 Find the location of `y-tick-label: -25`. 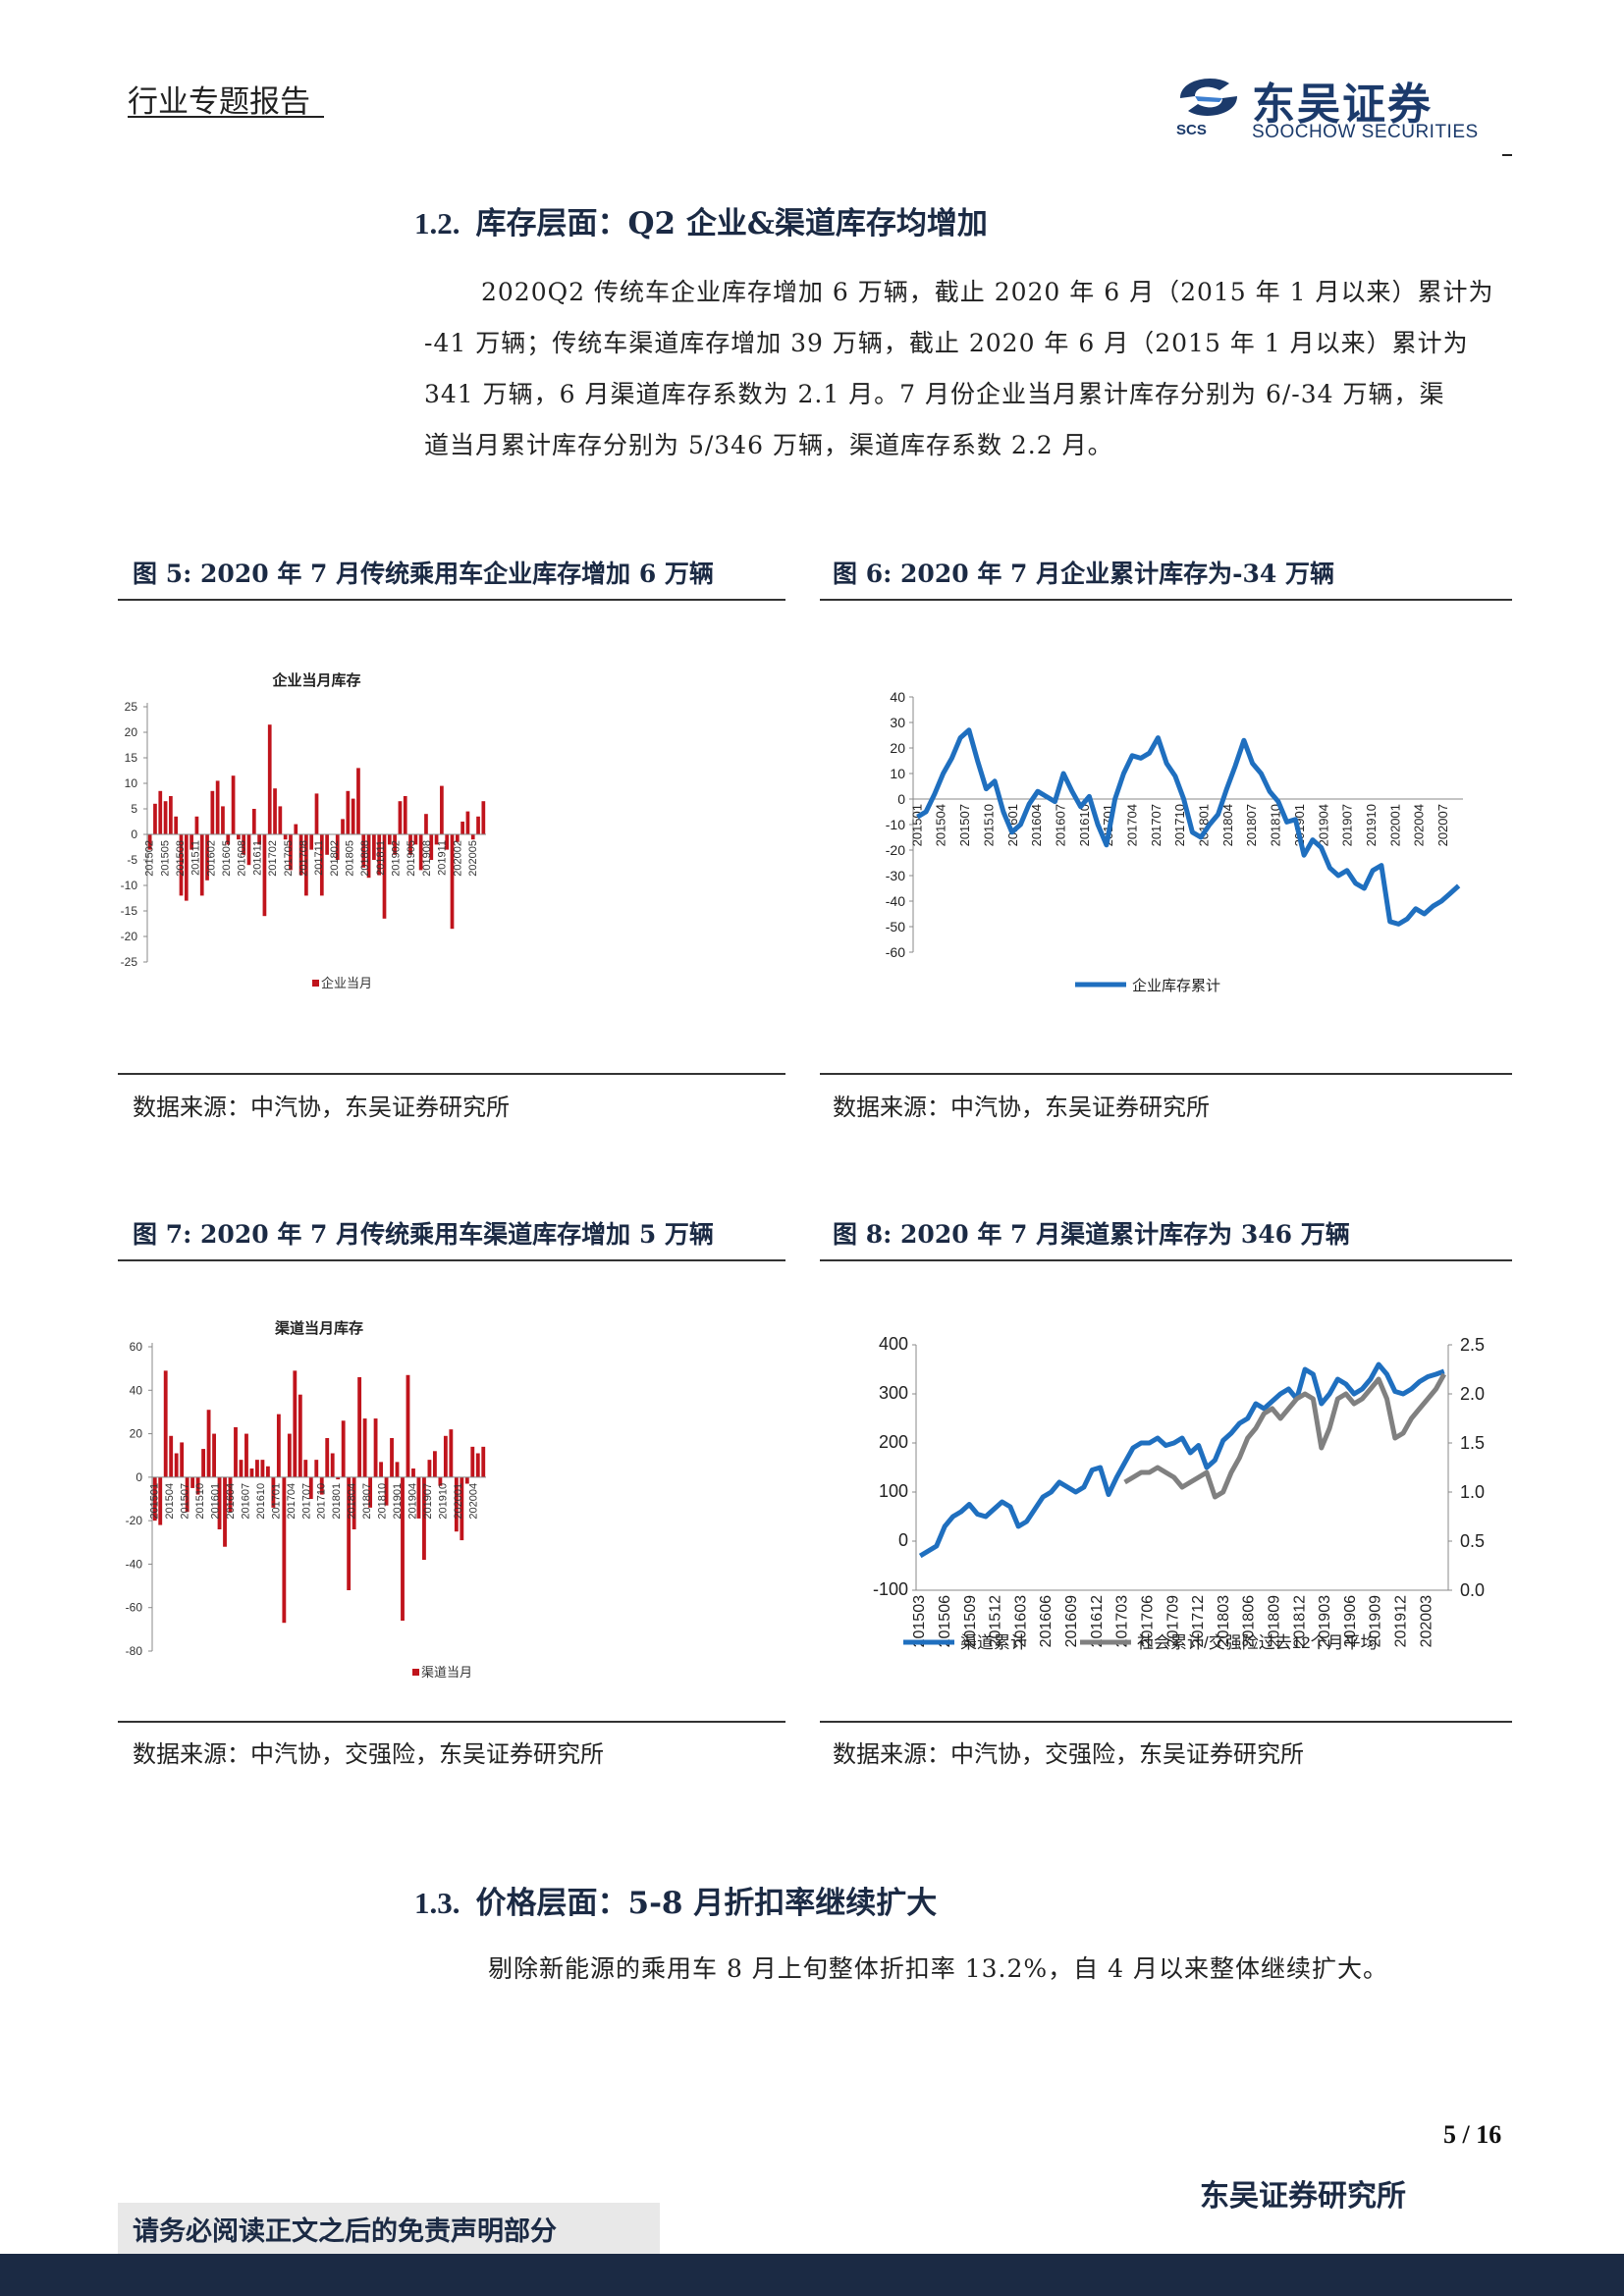

y-tick-label: -25 is located at coordinates (129, 962).